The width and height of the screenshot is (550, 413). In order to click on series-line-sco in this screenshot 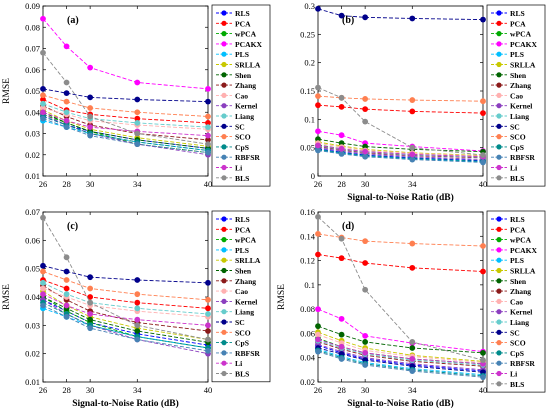, I will do `click(400, 98)`.